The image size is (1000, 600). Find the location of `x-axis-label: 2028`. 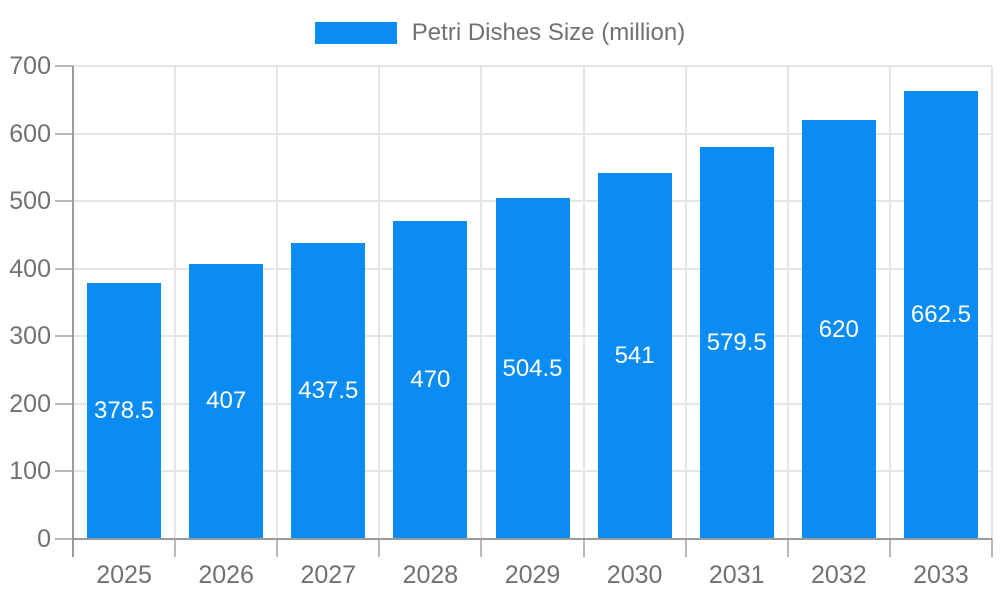

x-axis-label: 2028 is located at coordinates (430, 575).